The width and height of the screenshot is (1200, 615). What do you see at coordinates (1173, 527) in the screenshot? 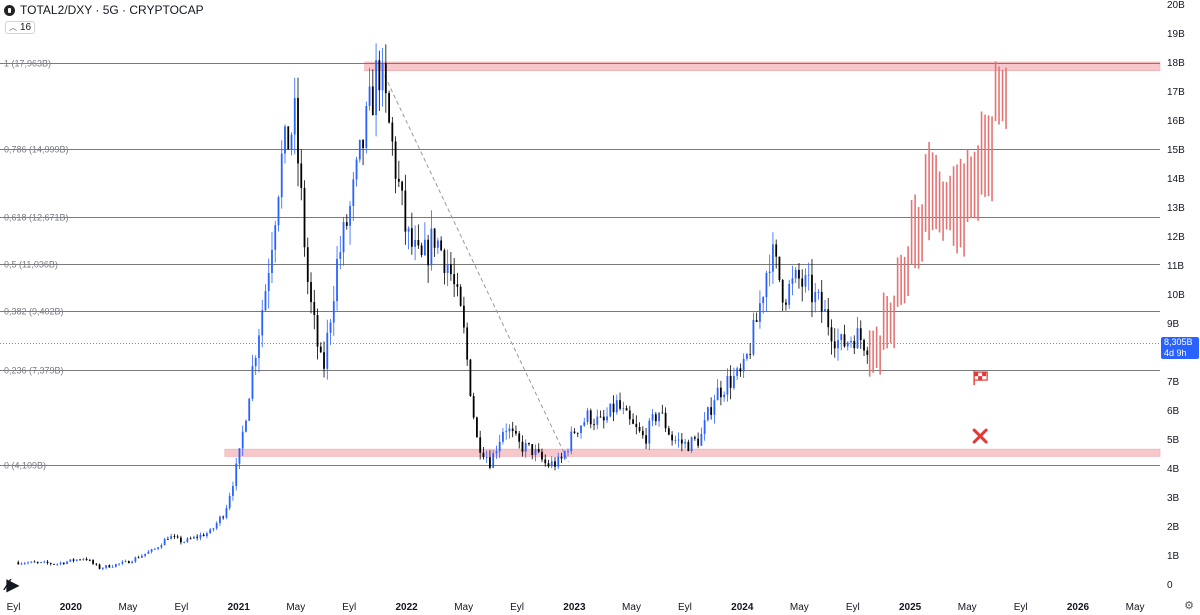
I see `price-tick-label: 2B` at bounding box center [1173, 527].